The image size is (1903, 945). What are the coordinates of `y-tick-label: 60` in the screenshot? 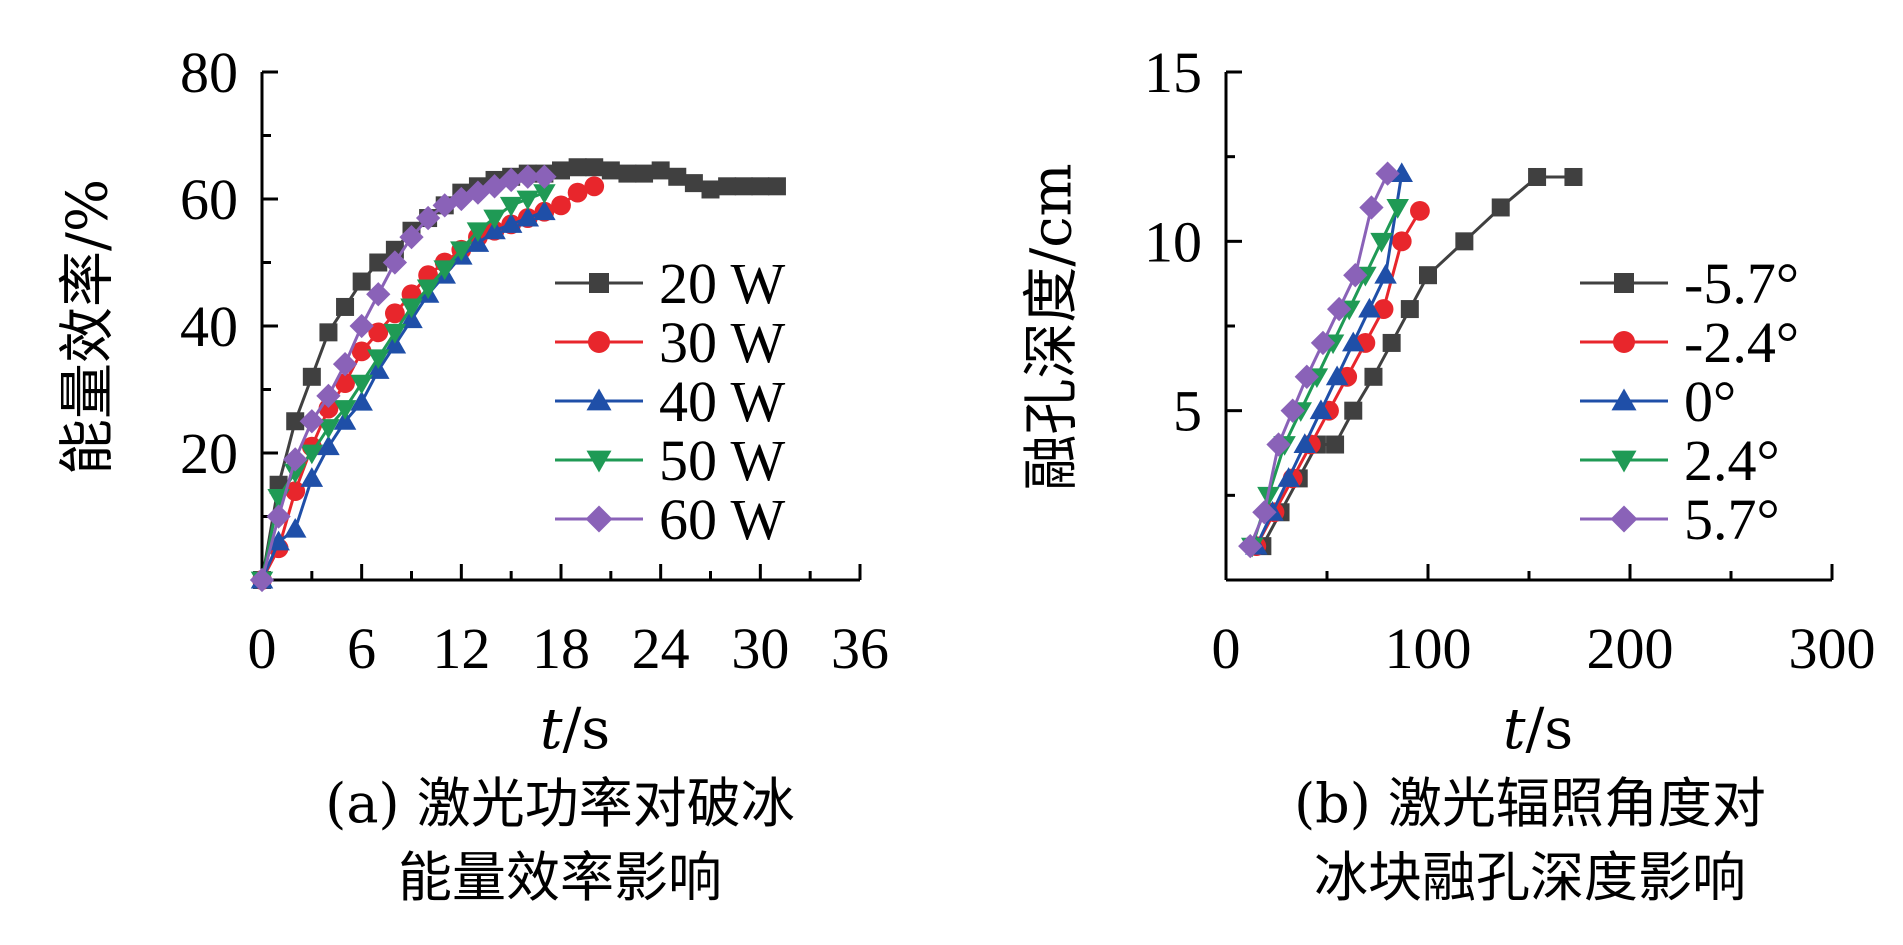 It's located at (209, 199).